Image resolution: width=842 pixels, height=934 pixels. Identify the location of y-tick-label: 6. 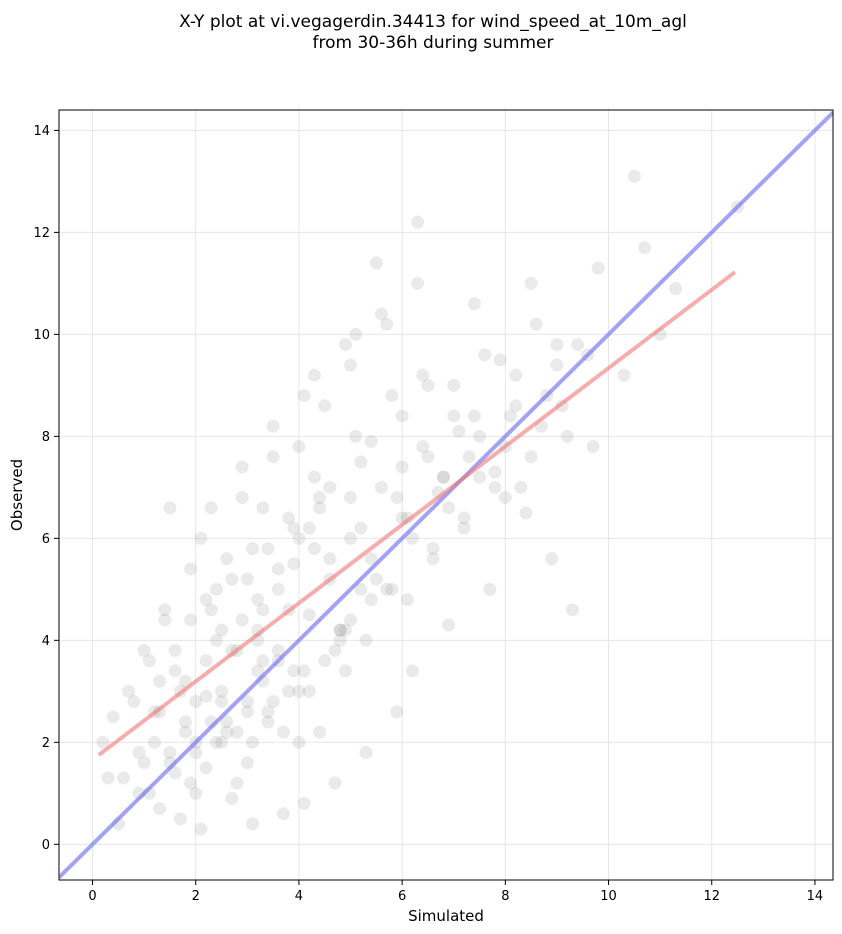
(46, 539).